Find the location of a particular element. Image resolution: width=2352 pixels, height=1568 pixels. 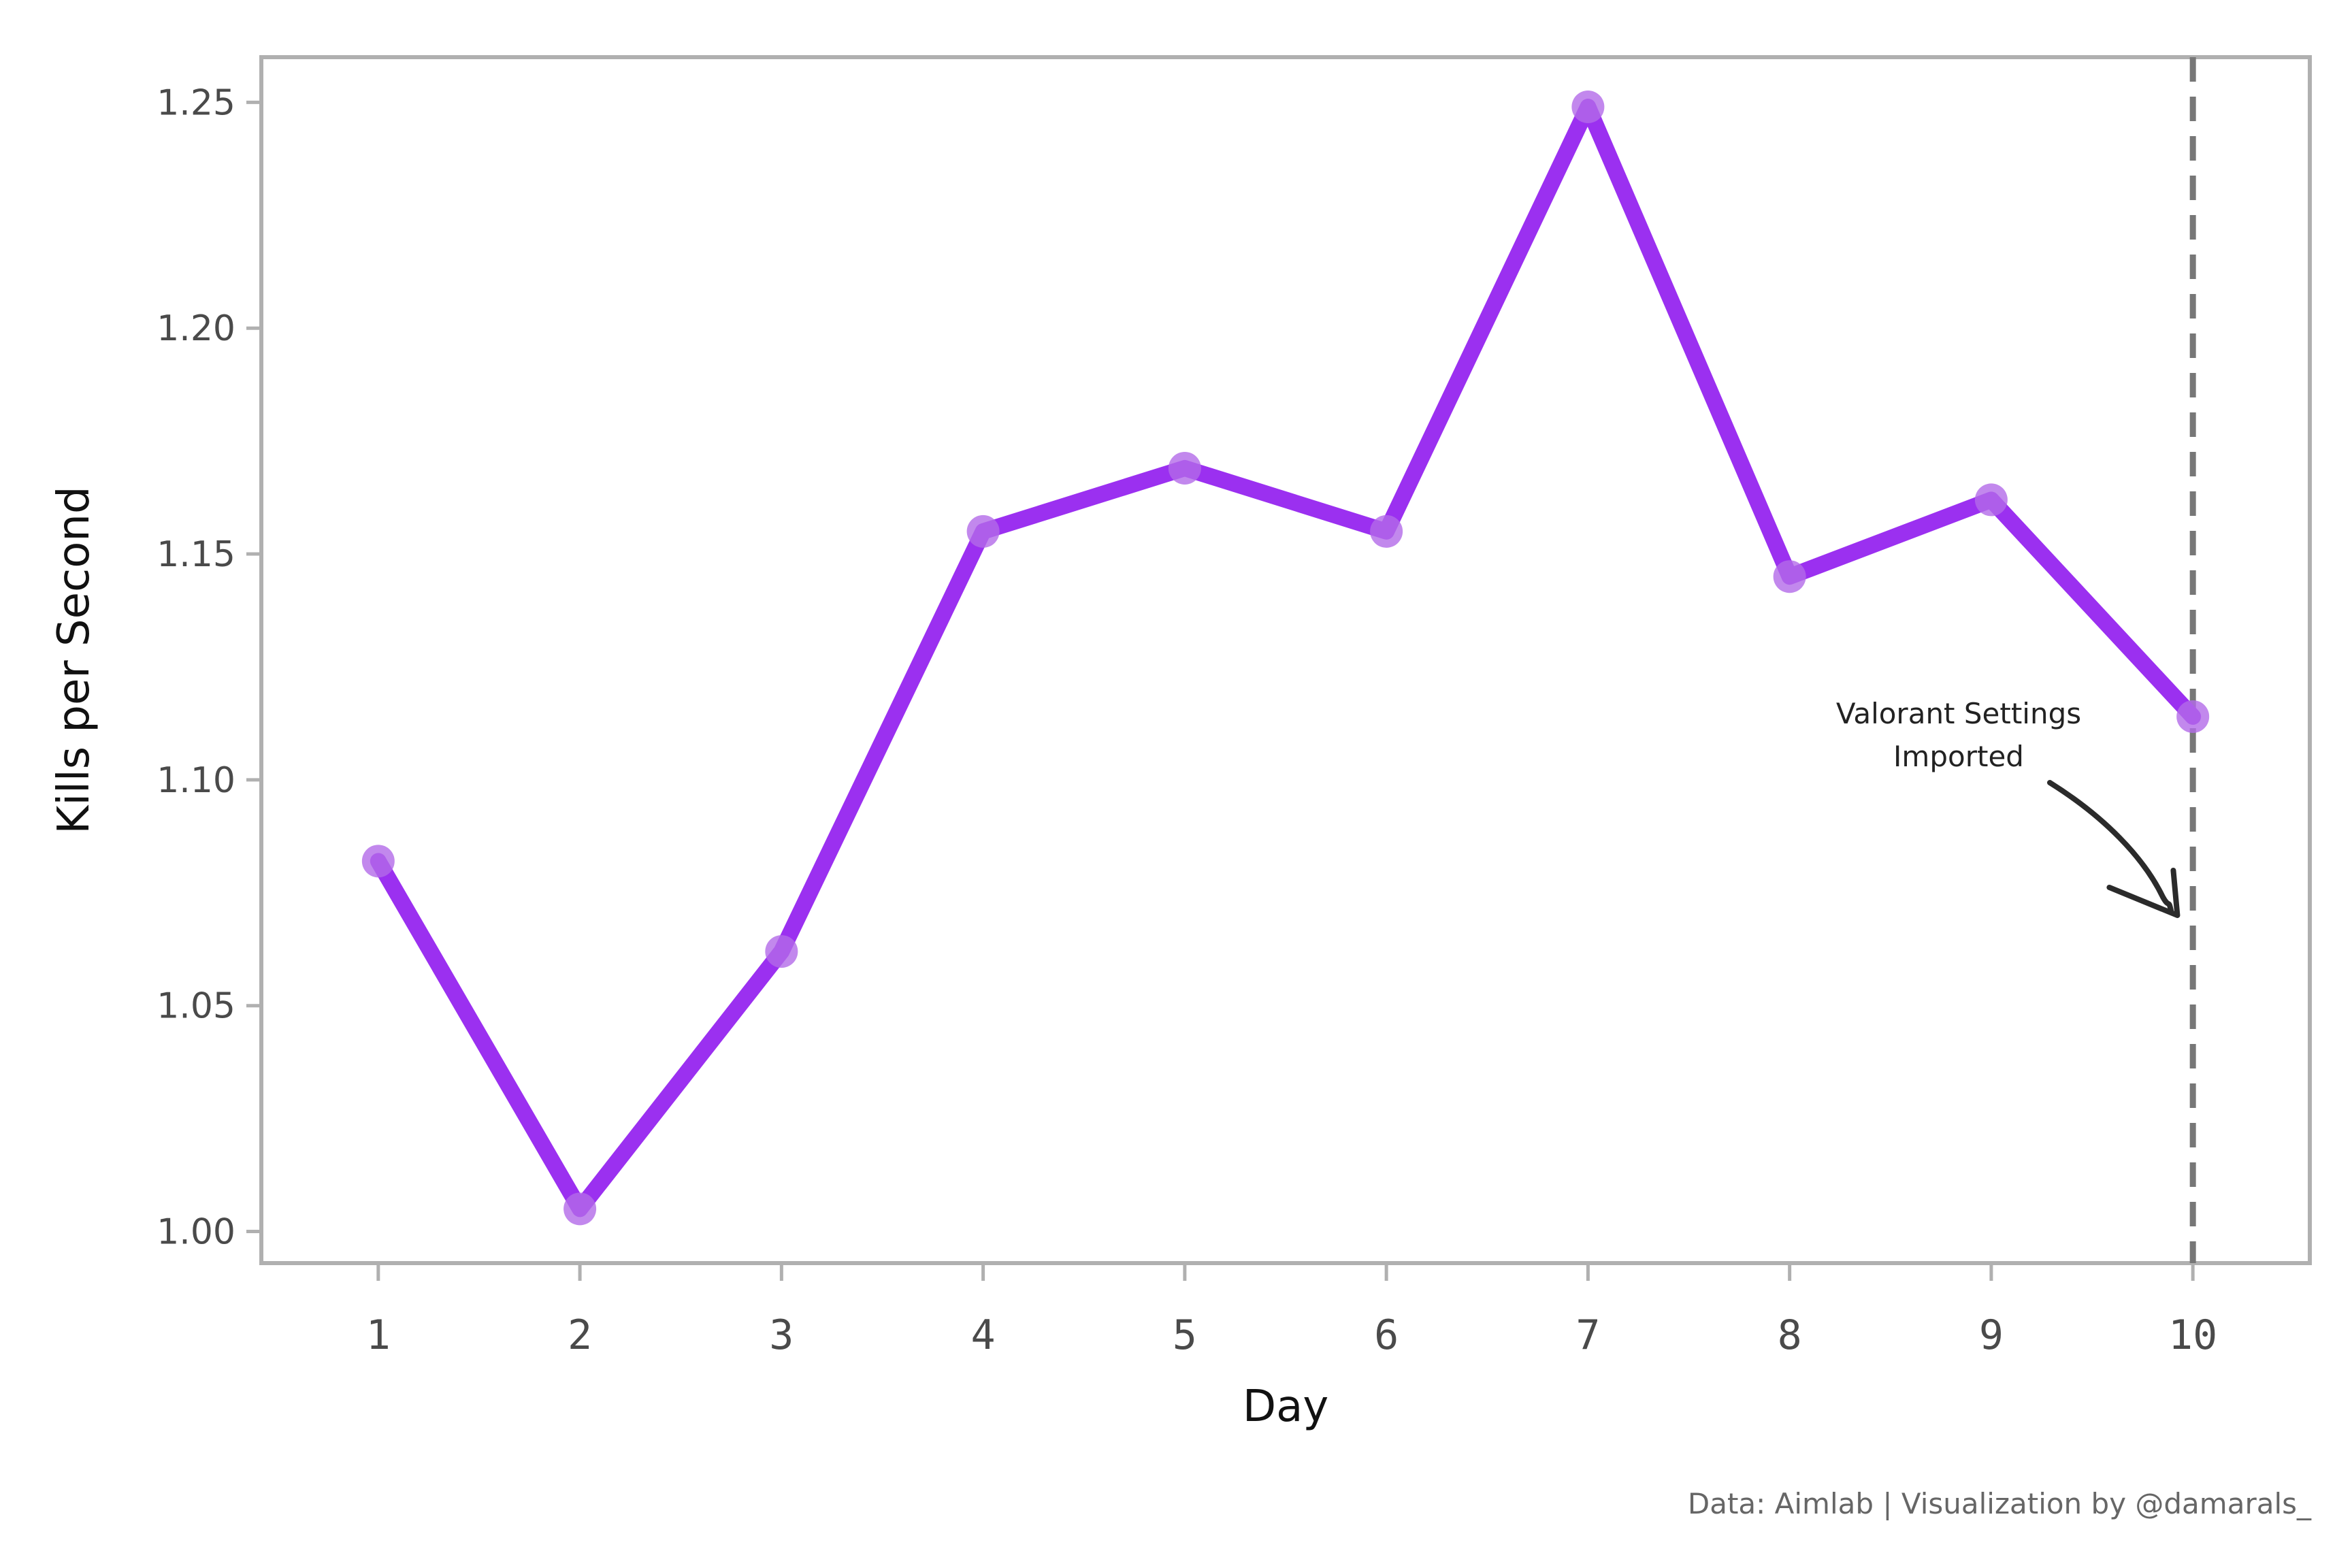

x-tick-label: 10 is located at coordinates (2192, 1335).